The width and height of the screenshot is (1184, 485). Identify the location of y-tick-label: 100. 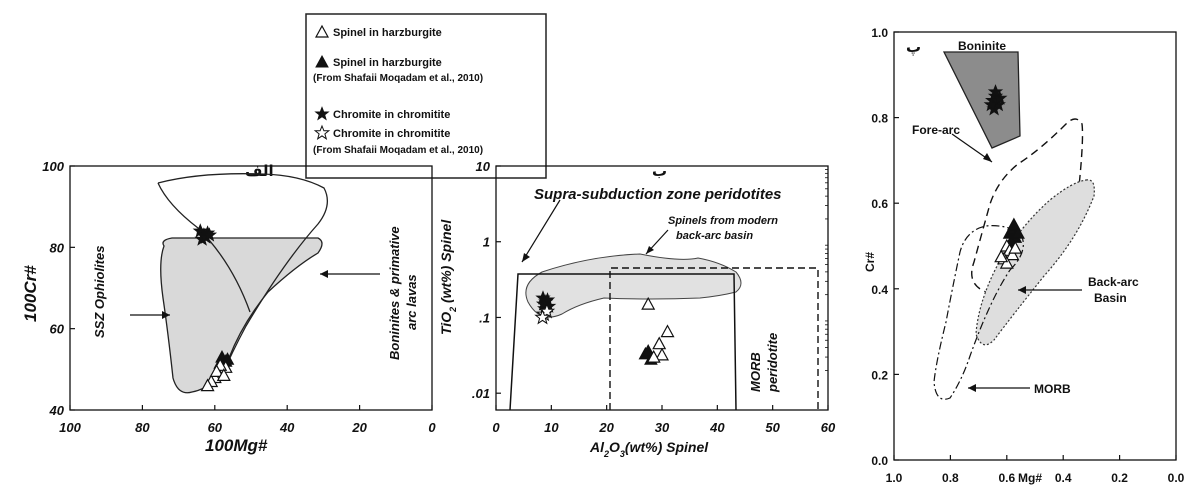
(53, 166).